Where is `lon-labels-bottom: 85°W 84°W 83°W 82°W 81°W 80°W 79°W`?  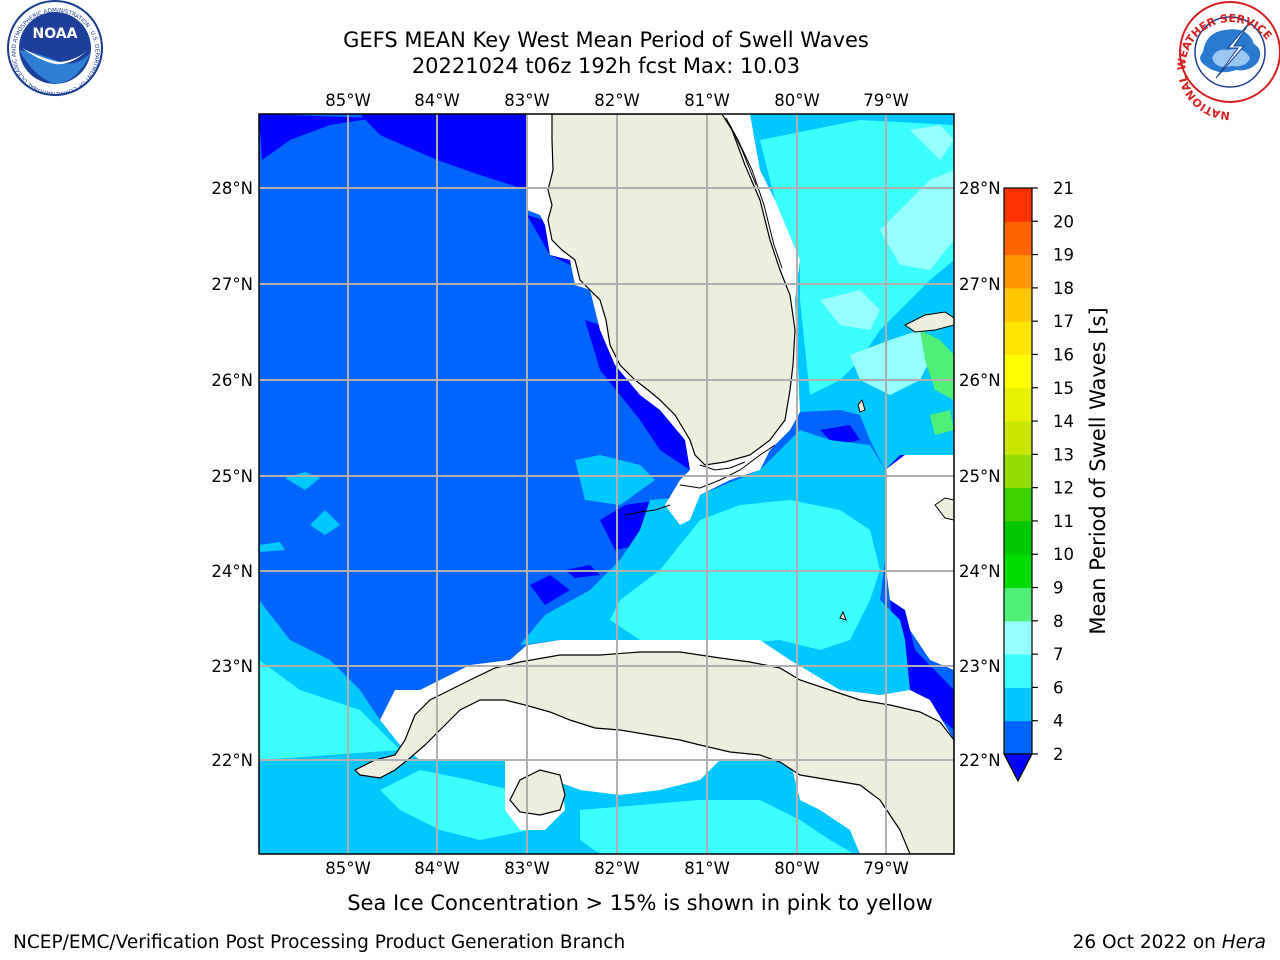 lon-labels-bottom: 85°W 84°W 83°W 82°W 81°W 80°W 79°W is located at coordinates (617, 868).